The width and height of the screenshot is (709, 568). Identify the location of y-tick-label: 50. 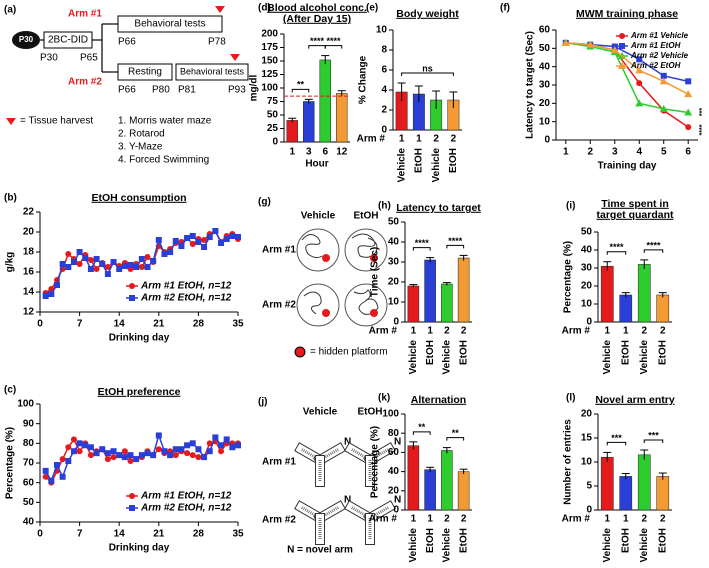
(587, 232).